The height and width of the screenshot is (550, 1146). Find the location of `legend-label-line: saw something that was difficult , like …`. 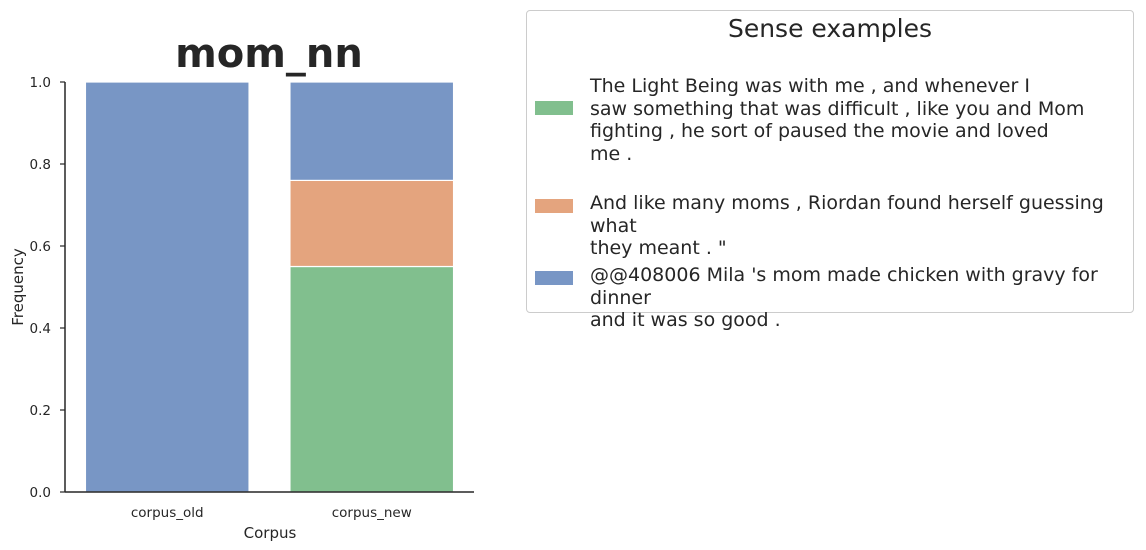

legend-label-line: saw something that was difficult , like … is located at coordinates (837, 108).